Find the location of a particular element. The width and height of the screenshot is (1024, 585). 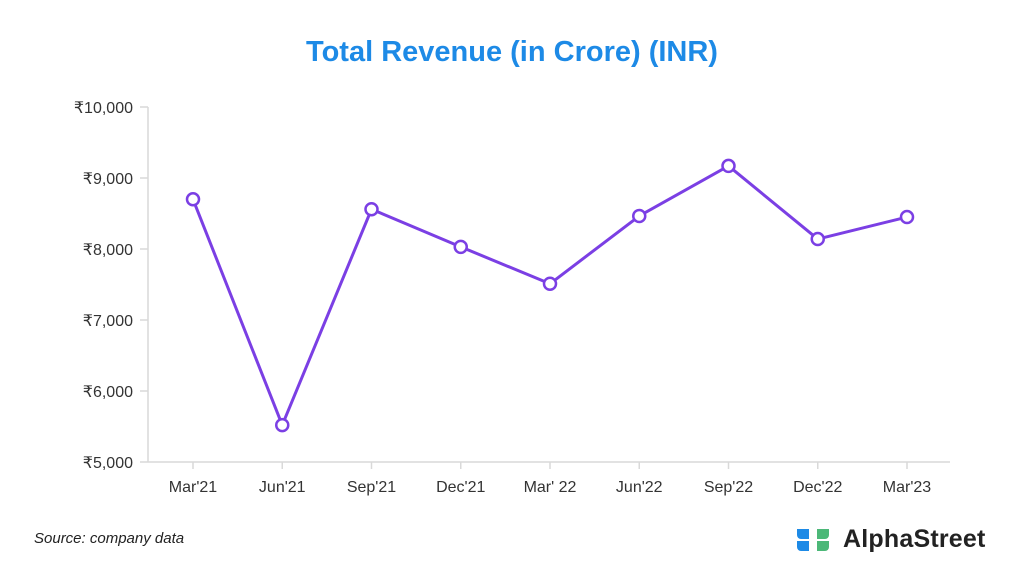

chart-title: Total Revenue (in Crore) (INR) is located at coordinates (512, 52).